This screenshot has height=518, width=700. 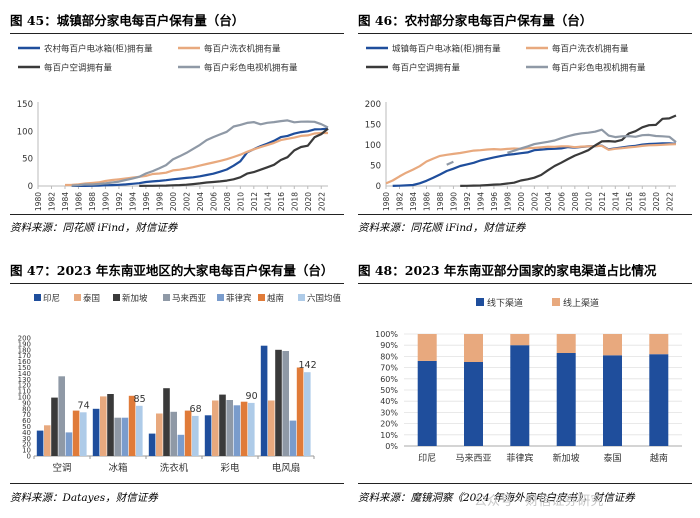 What do you see at coordinates (612, 458) in the screenshot?
I see `fig48-category-label-4: 泰国` at bounding box center [612, 458].